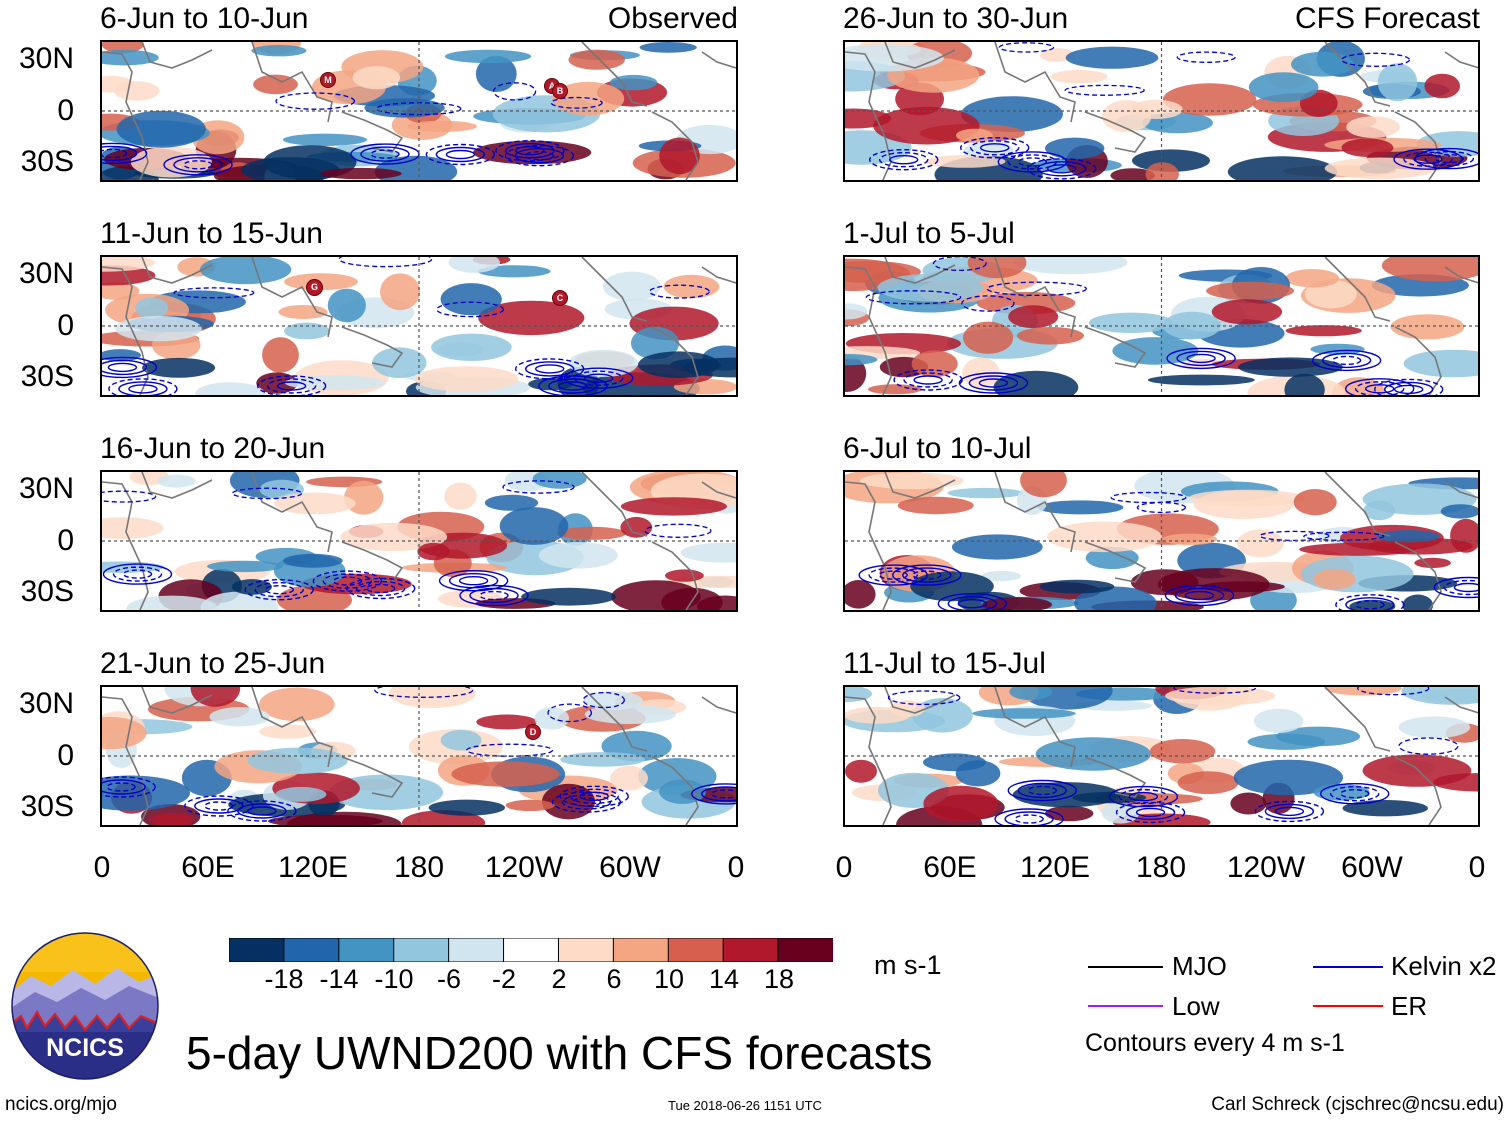 This screenshot has width=1510, height=1121. Describe the element at coordinates (724, 979) in the screenshot. I see `colorbar-label-14: 14` at that location.